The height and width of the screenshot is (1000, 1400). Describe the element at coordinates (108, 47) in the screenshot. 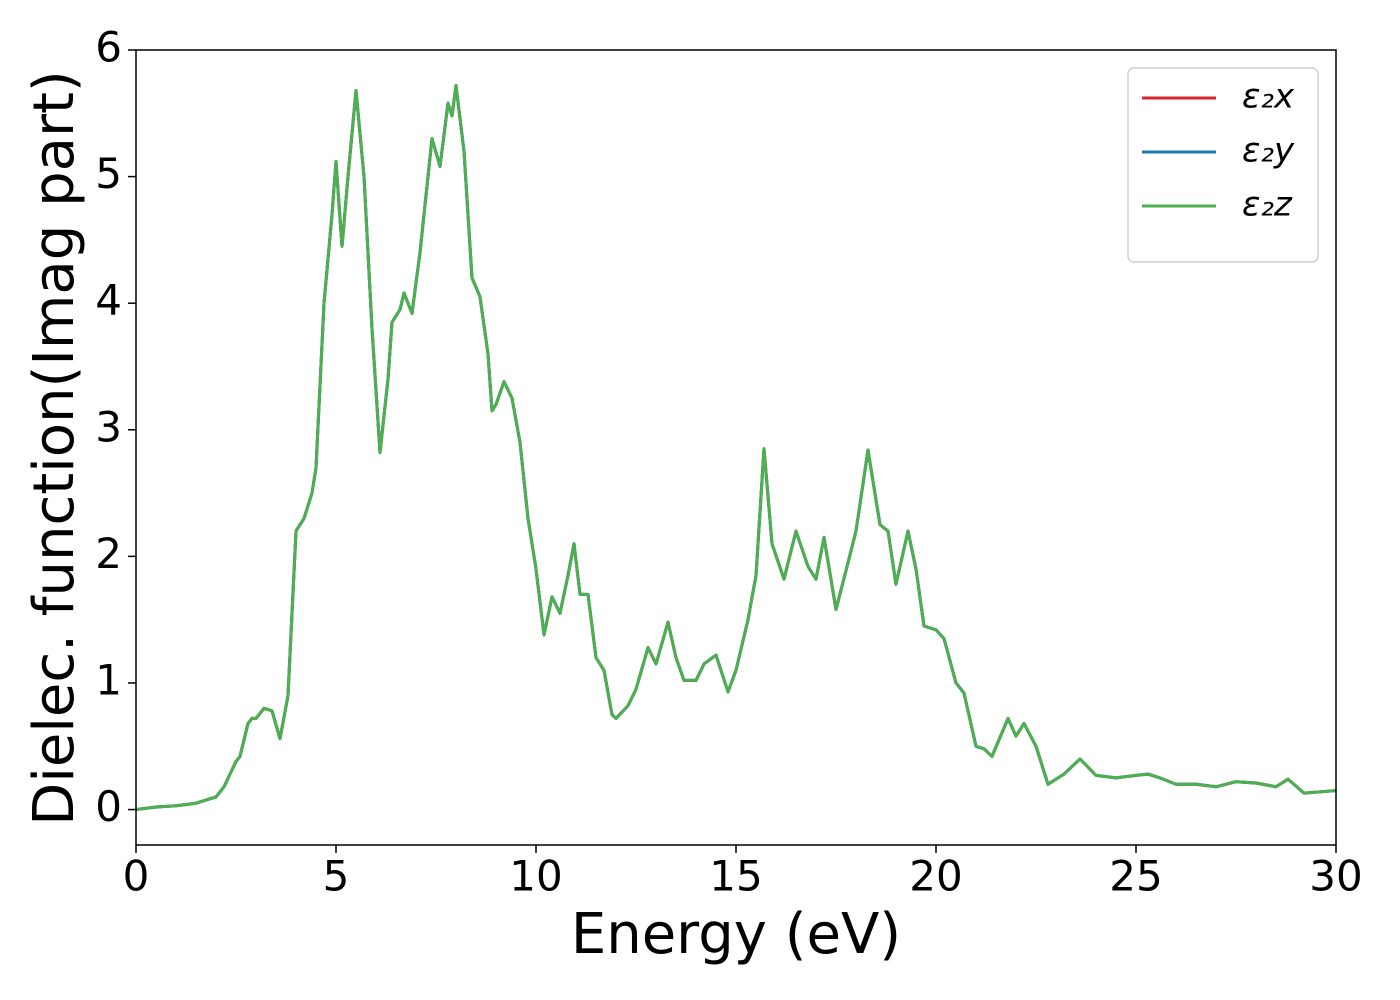

I see `y-tick-label: 6` at that location.